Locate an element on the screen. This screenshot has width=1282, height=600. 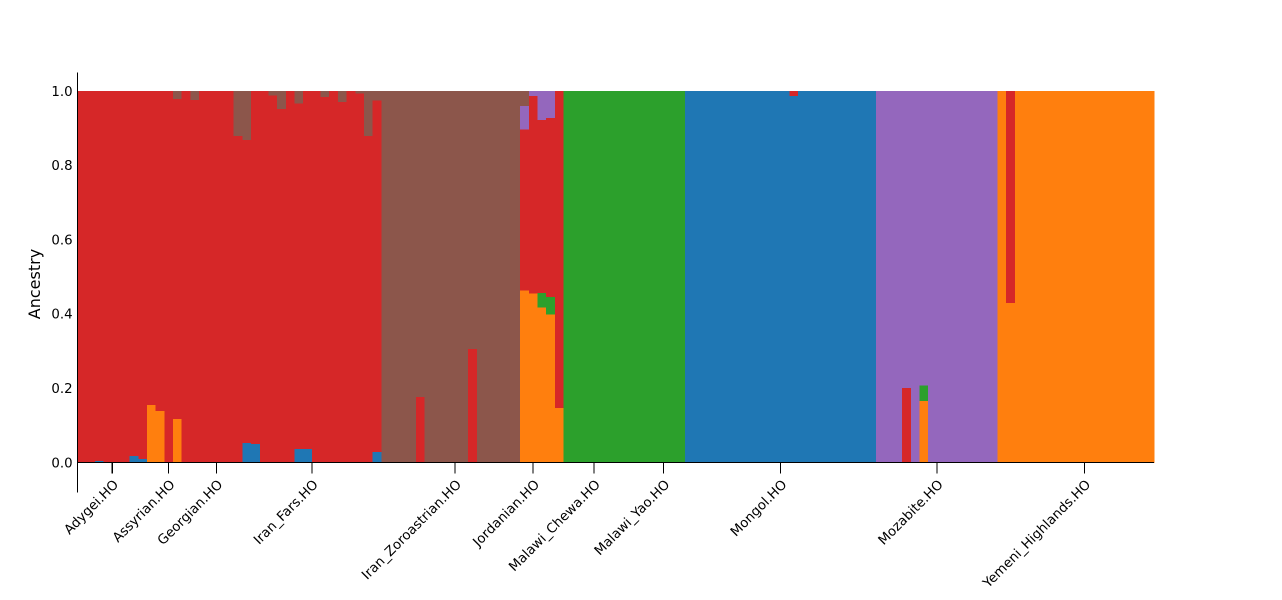
y-tick-label: 0.2 is located at coordinates (61, 389).